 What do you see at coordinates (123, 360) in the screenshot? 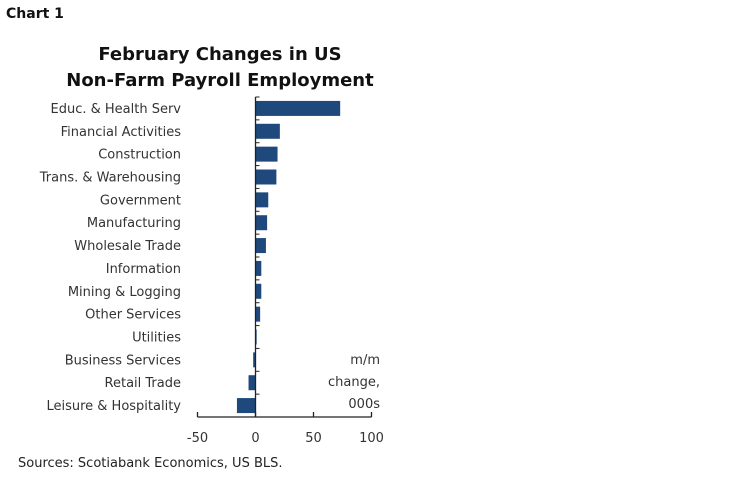
I see `category-label: Business Services` at bounding box center [123, 360].